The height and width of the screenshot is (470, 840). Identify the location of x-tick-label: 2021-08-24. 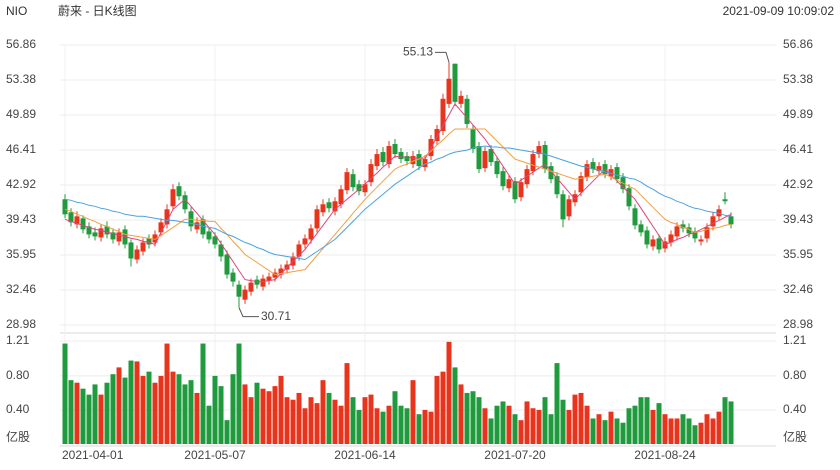
(665, 455).